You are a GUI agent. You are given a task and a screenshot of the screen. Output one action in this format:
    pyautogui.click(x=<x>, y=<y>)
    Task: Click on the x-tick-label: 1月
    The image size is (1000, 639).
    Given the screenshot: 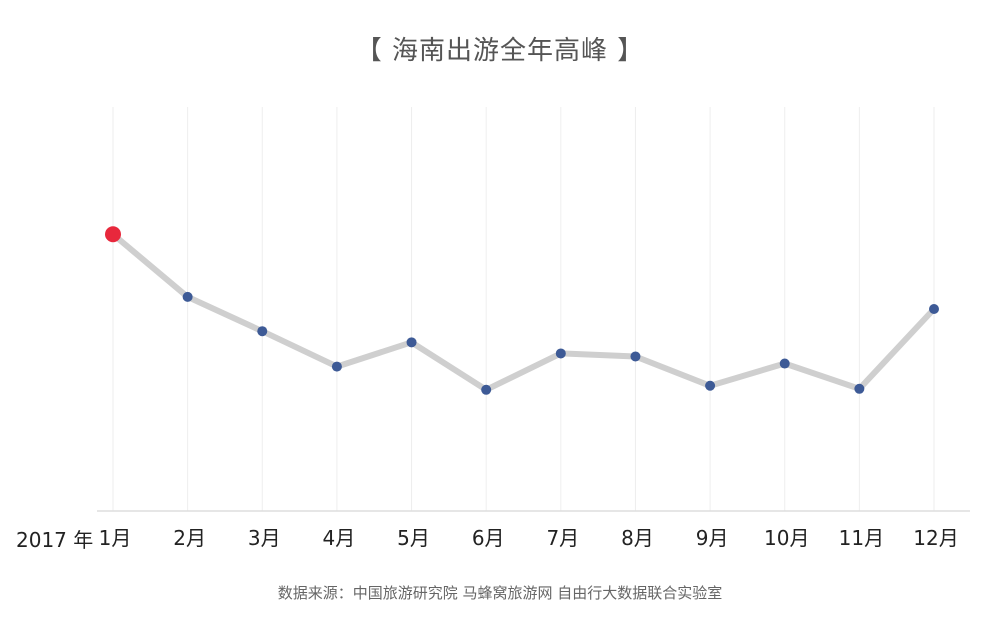 What is the action you would take?
    pyautogui.click(x=115, y=538)
    